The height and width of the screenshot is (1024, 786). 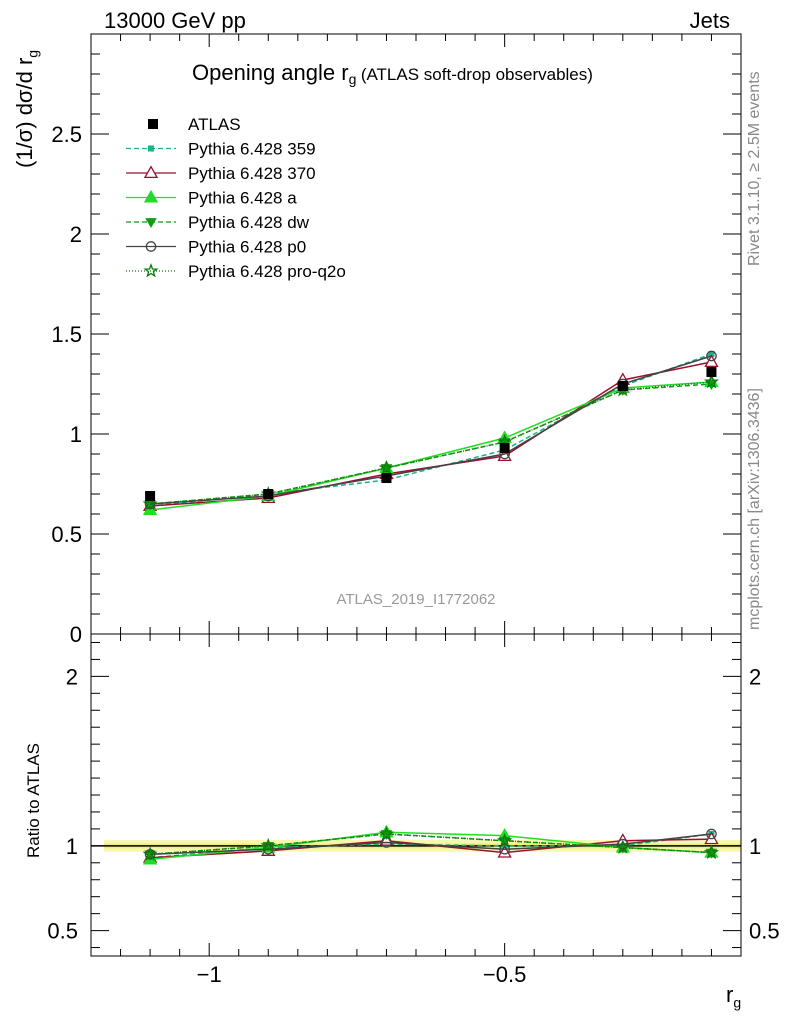 I want to click on main-y-tick-label: 2, so click(x=76, y=234).